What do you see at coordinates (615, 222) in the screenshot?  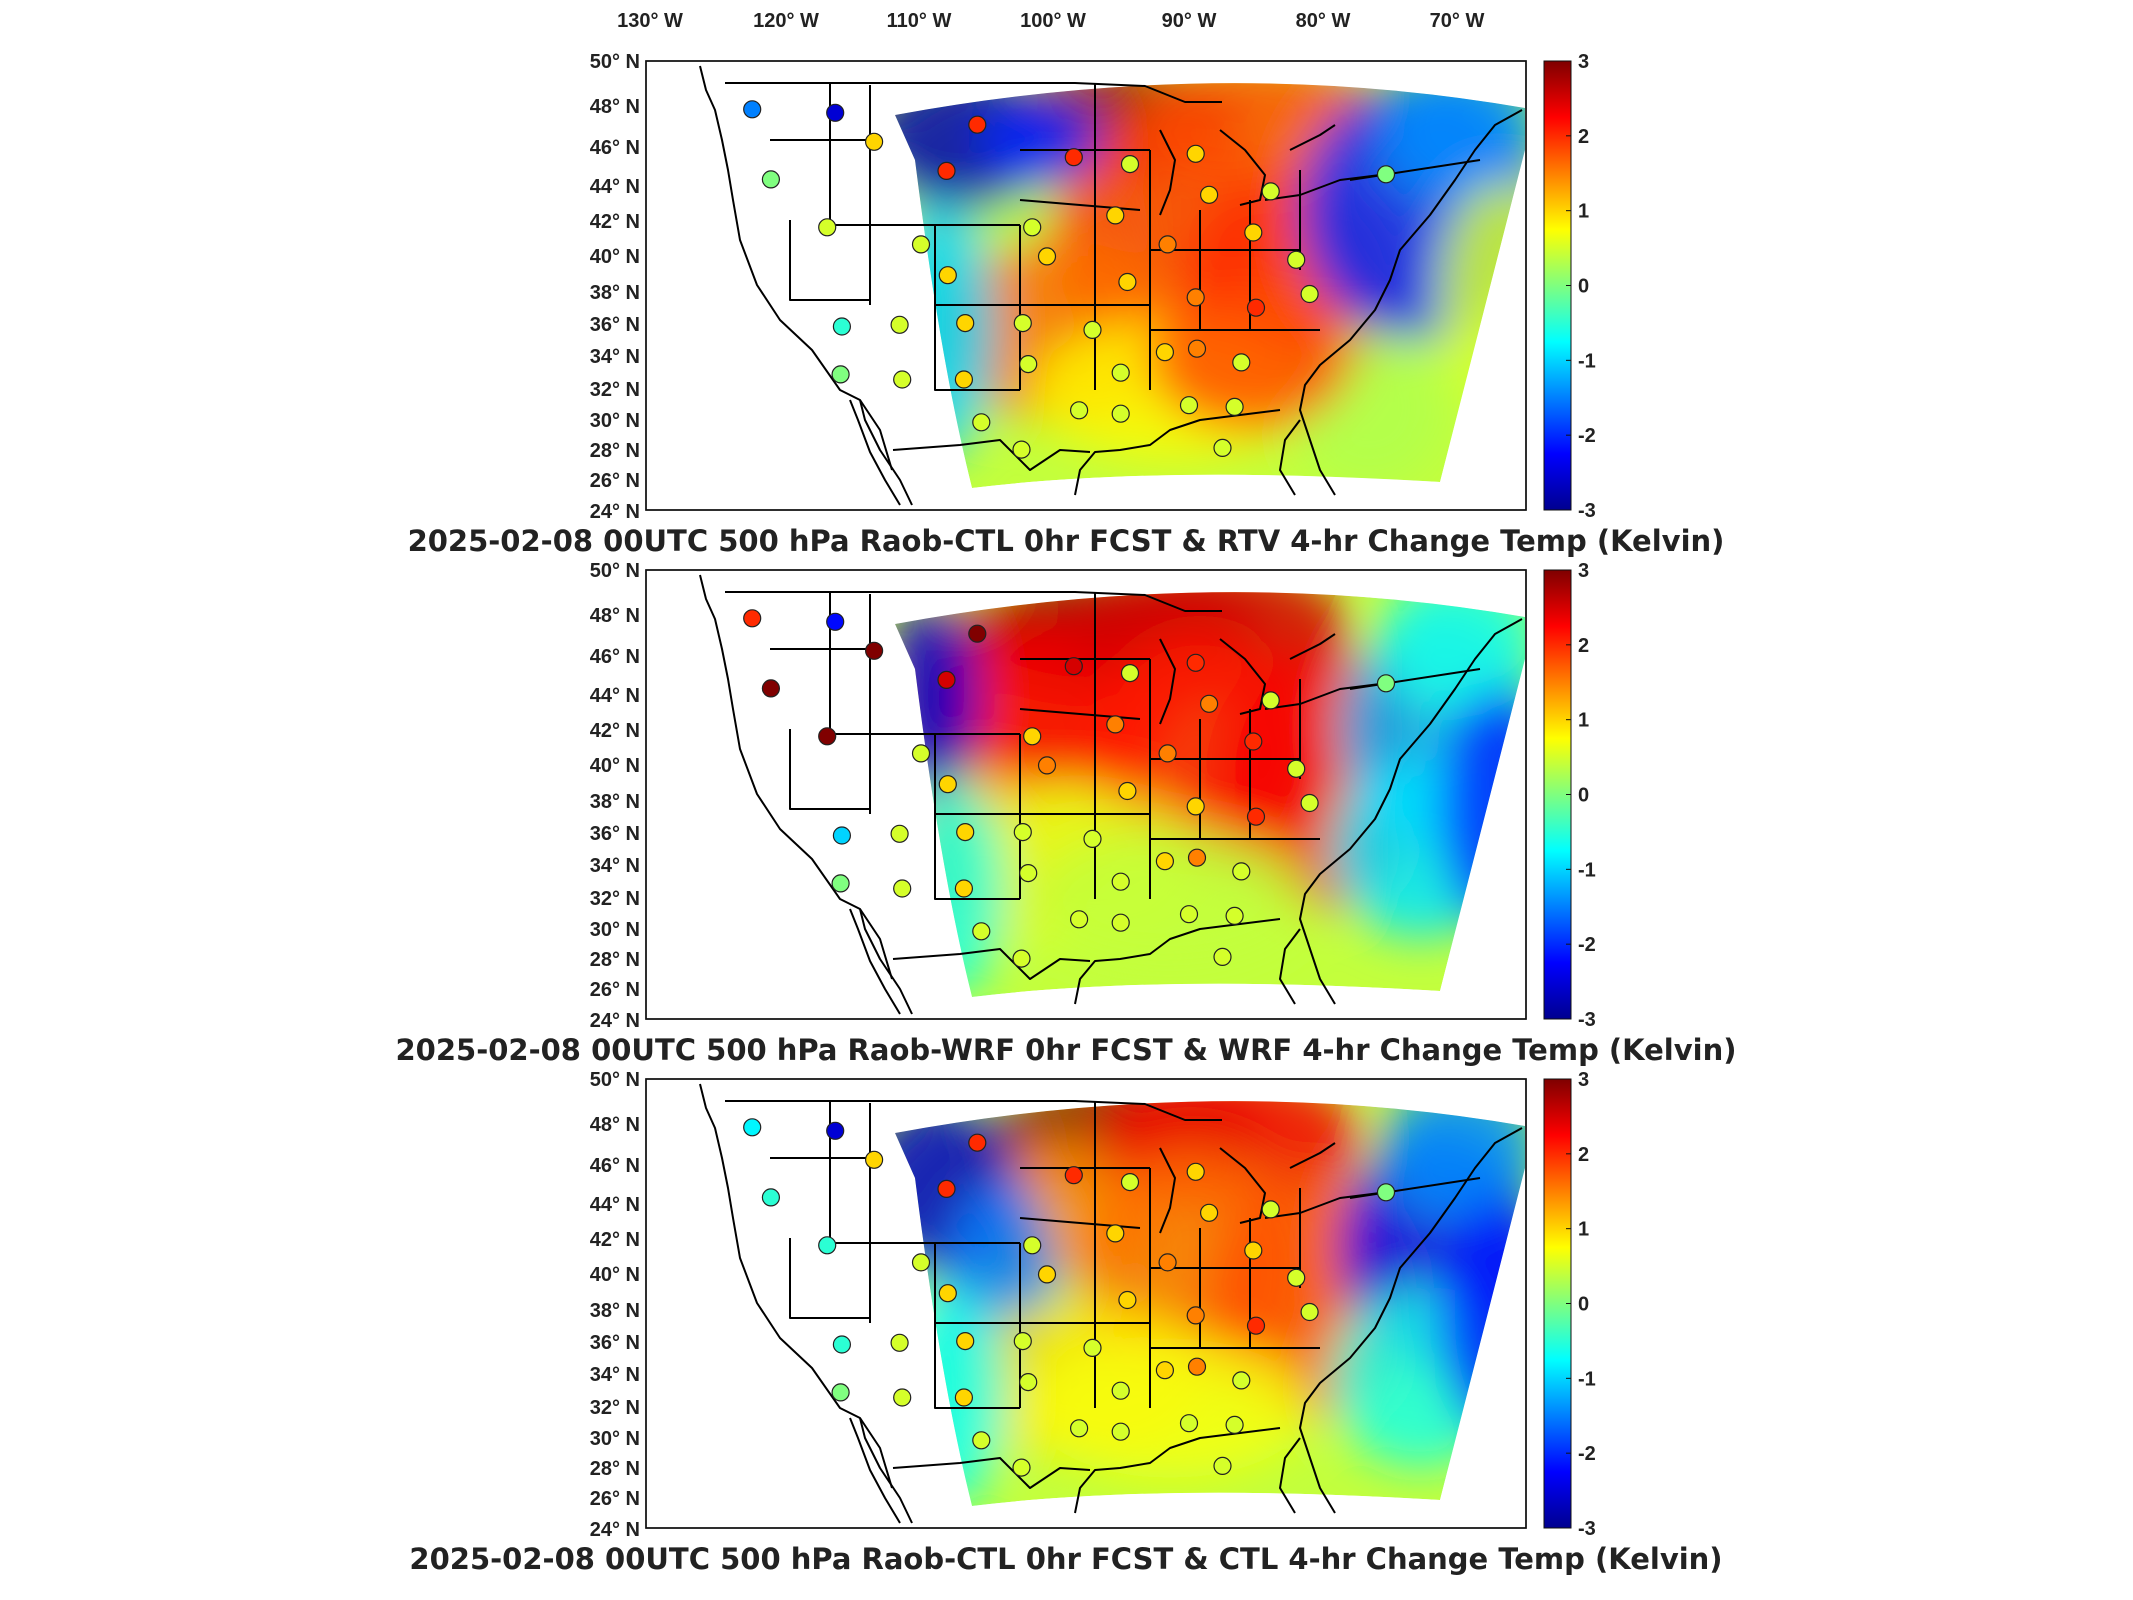 I see `lat-label: 42° N` at bounding box center [615, 222].